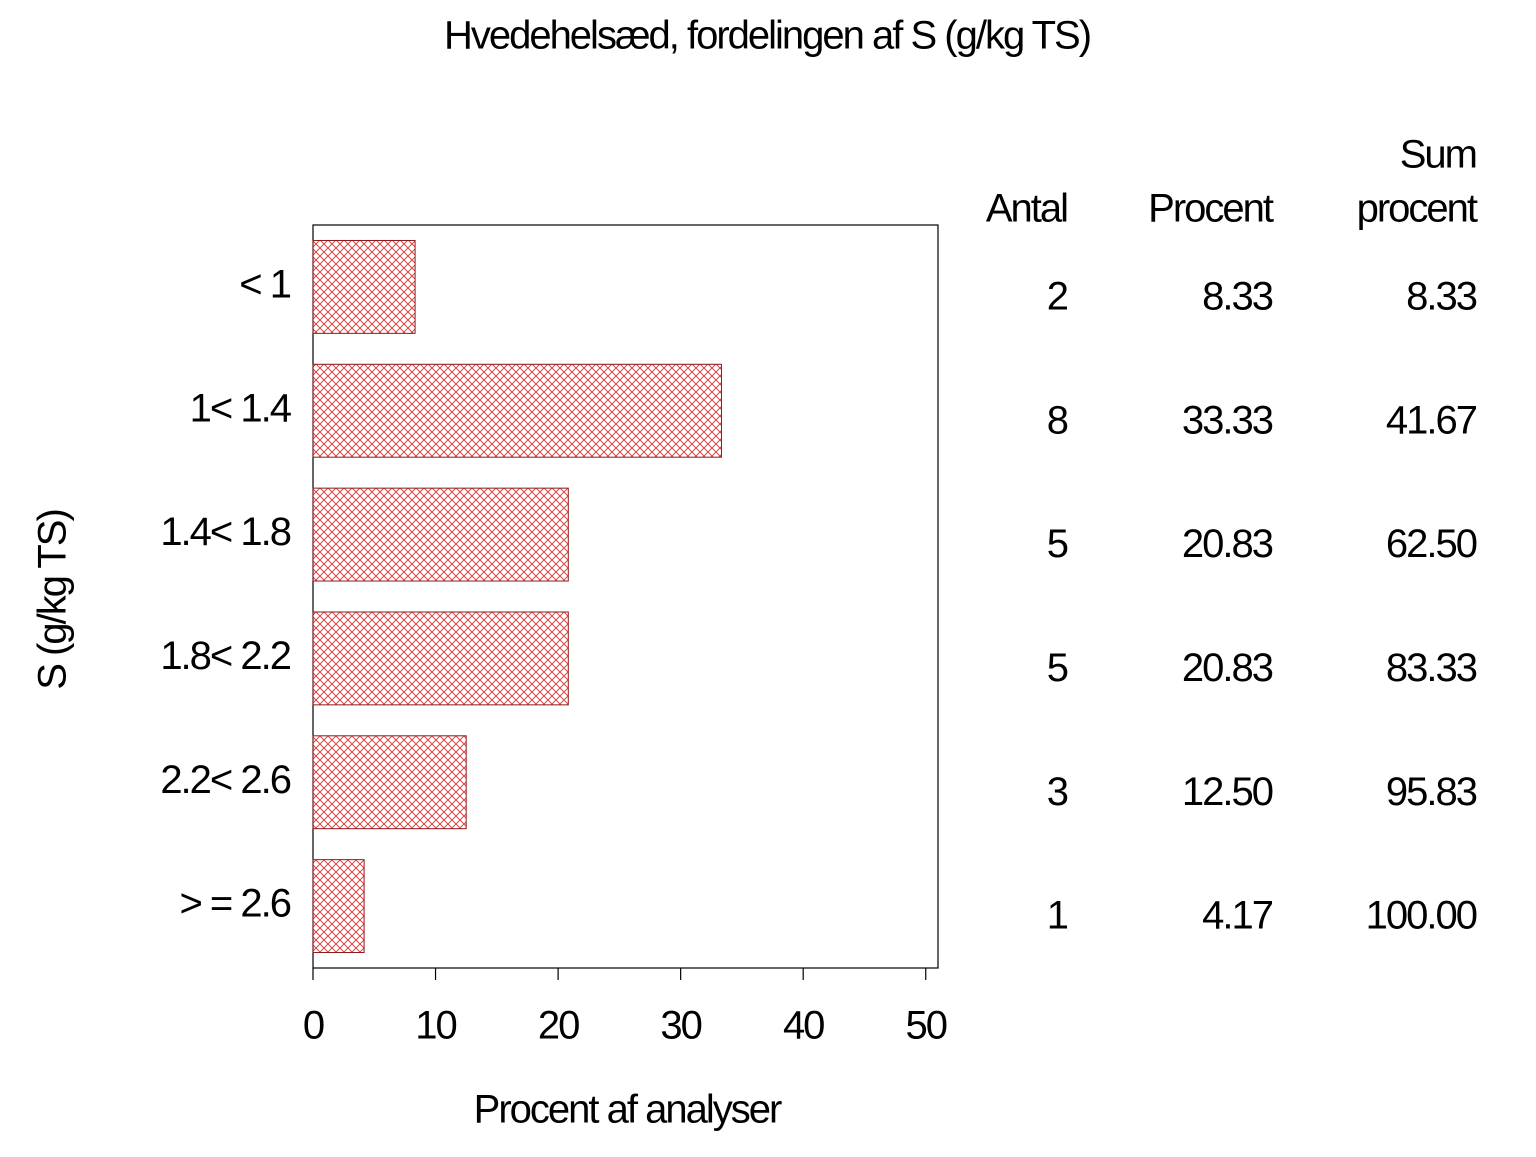  What do you see at coordinates (225, 532) in the screenshot?
I see `y-tick-label: 1.4< 1.8` at bounding box center [225, 532].